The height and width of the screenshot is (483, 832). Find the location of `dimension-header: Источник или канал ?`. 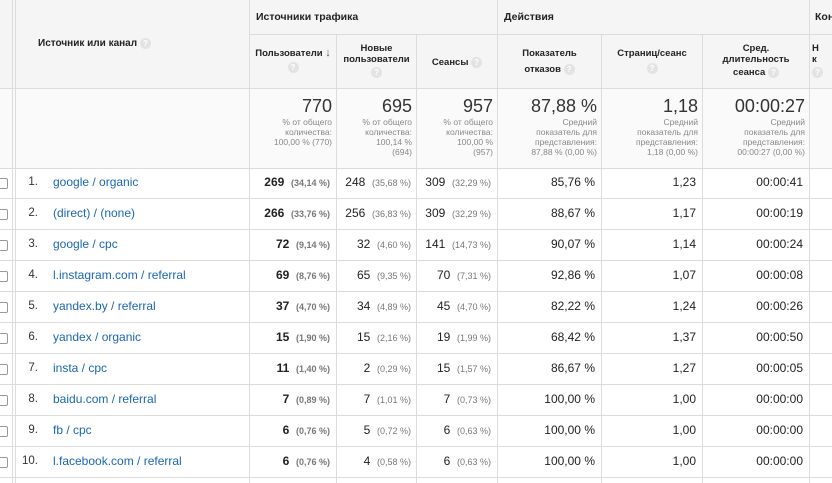

dimension-header: Источник или канал ? is located at coordinates (132, 43).